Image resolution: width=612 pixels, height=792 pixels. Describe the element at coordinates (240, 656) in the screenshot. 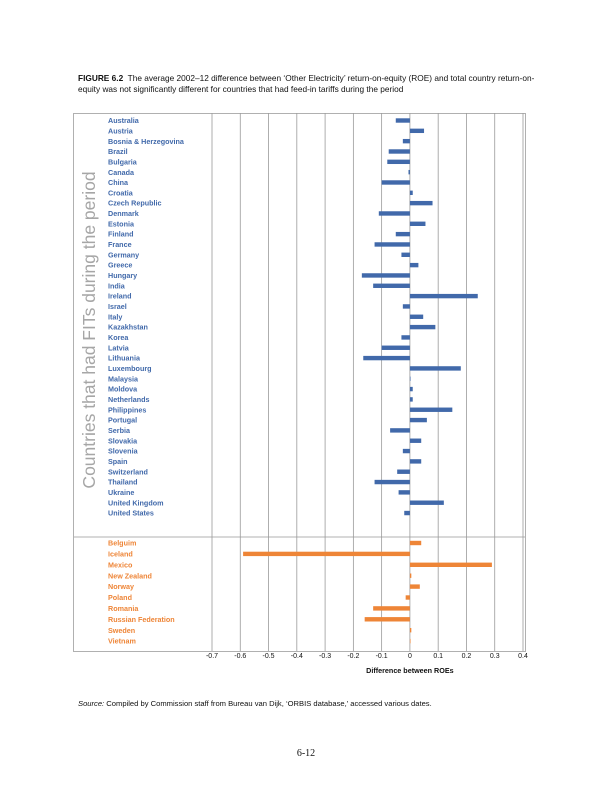

I see `x-tick-label: -0.6` at that location.